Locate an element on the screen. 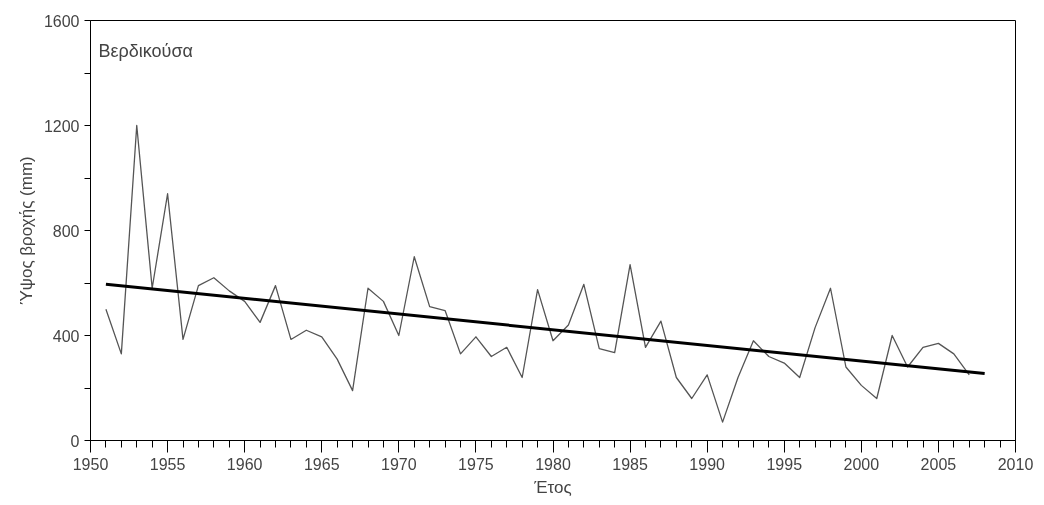 The width and height of the screenshot is (1044, 505). x-tick-label: 1965 is located at coordinates (321, 464).